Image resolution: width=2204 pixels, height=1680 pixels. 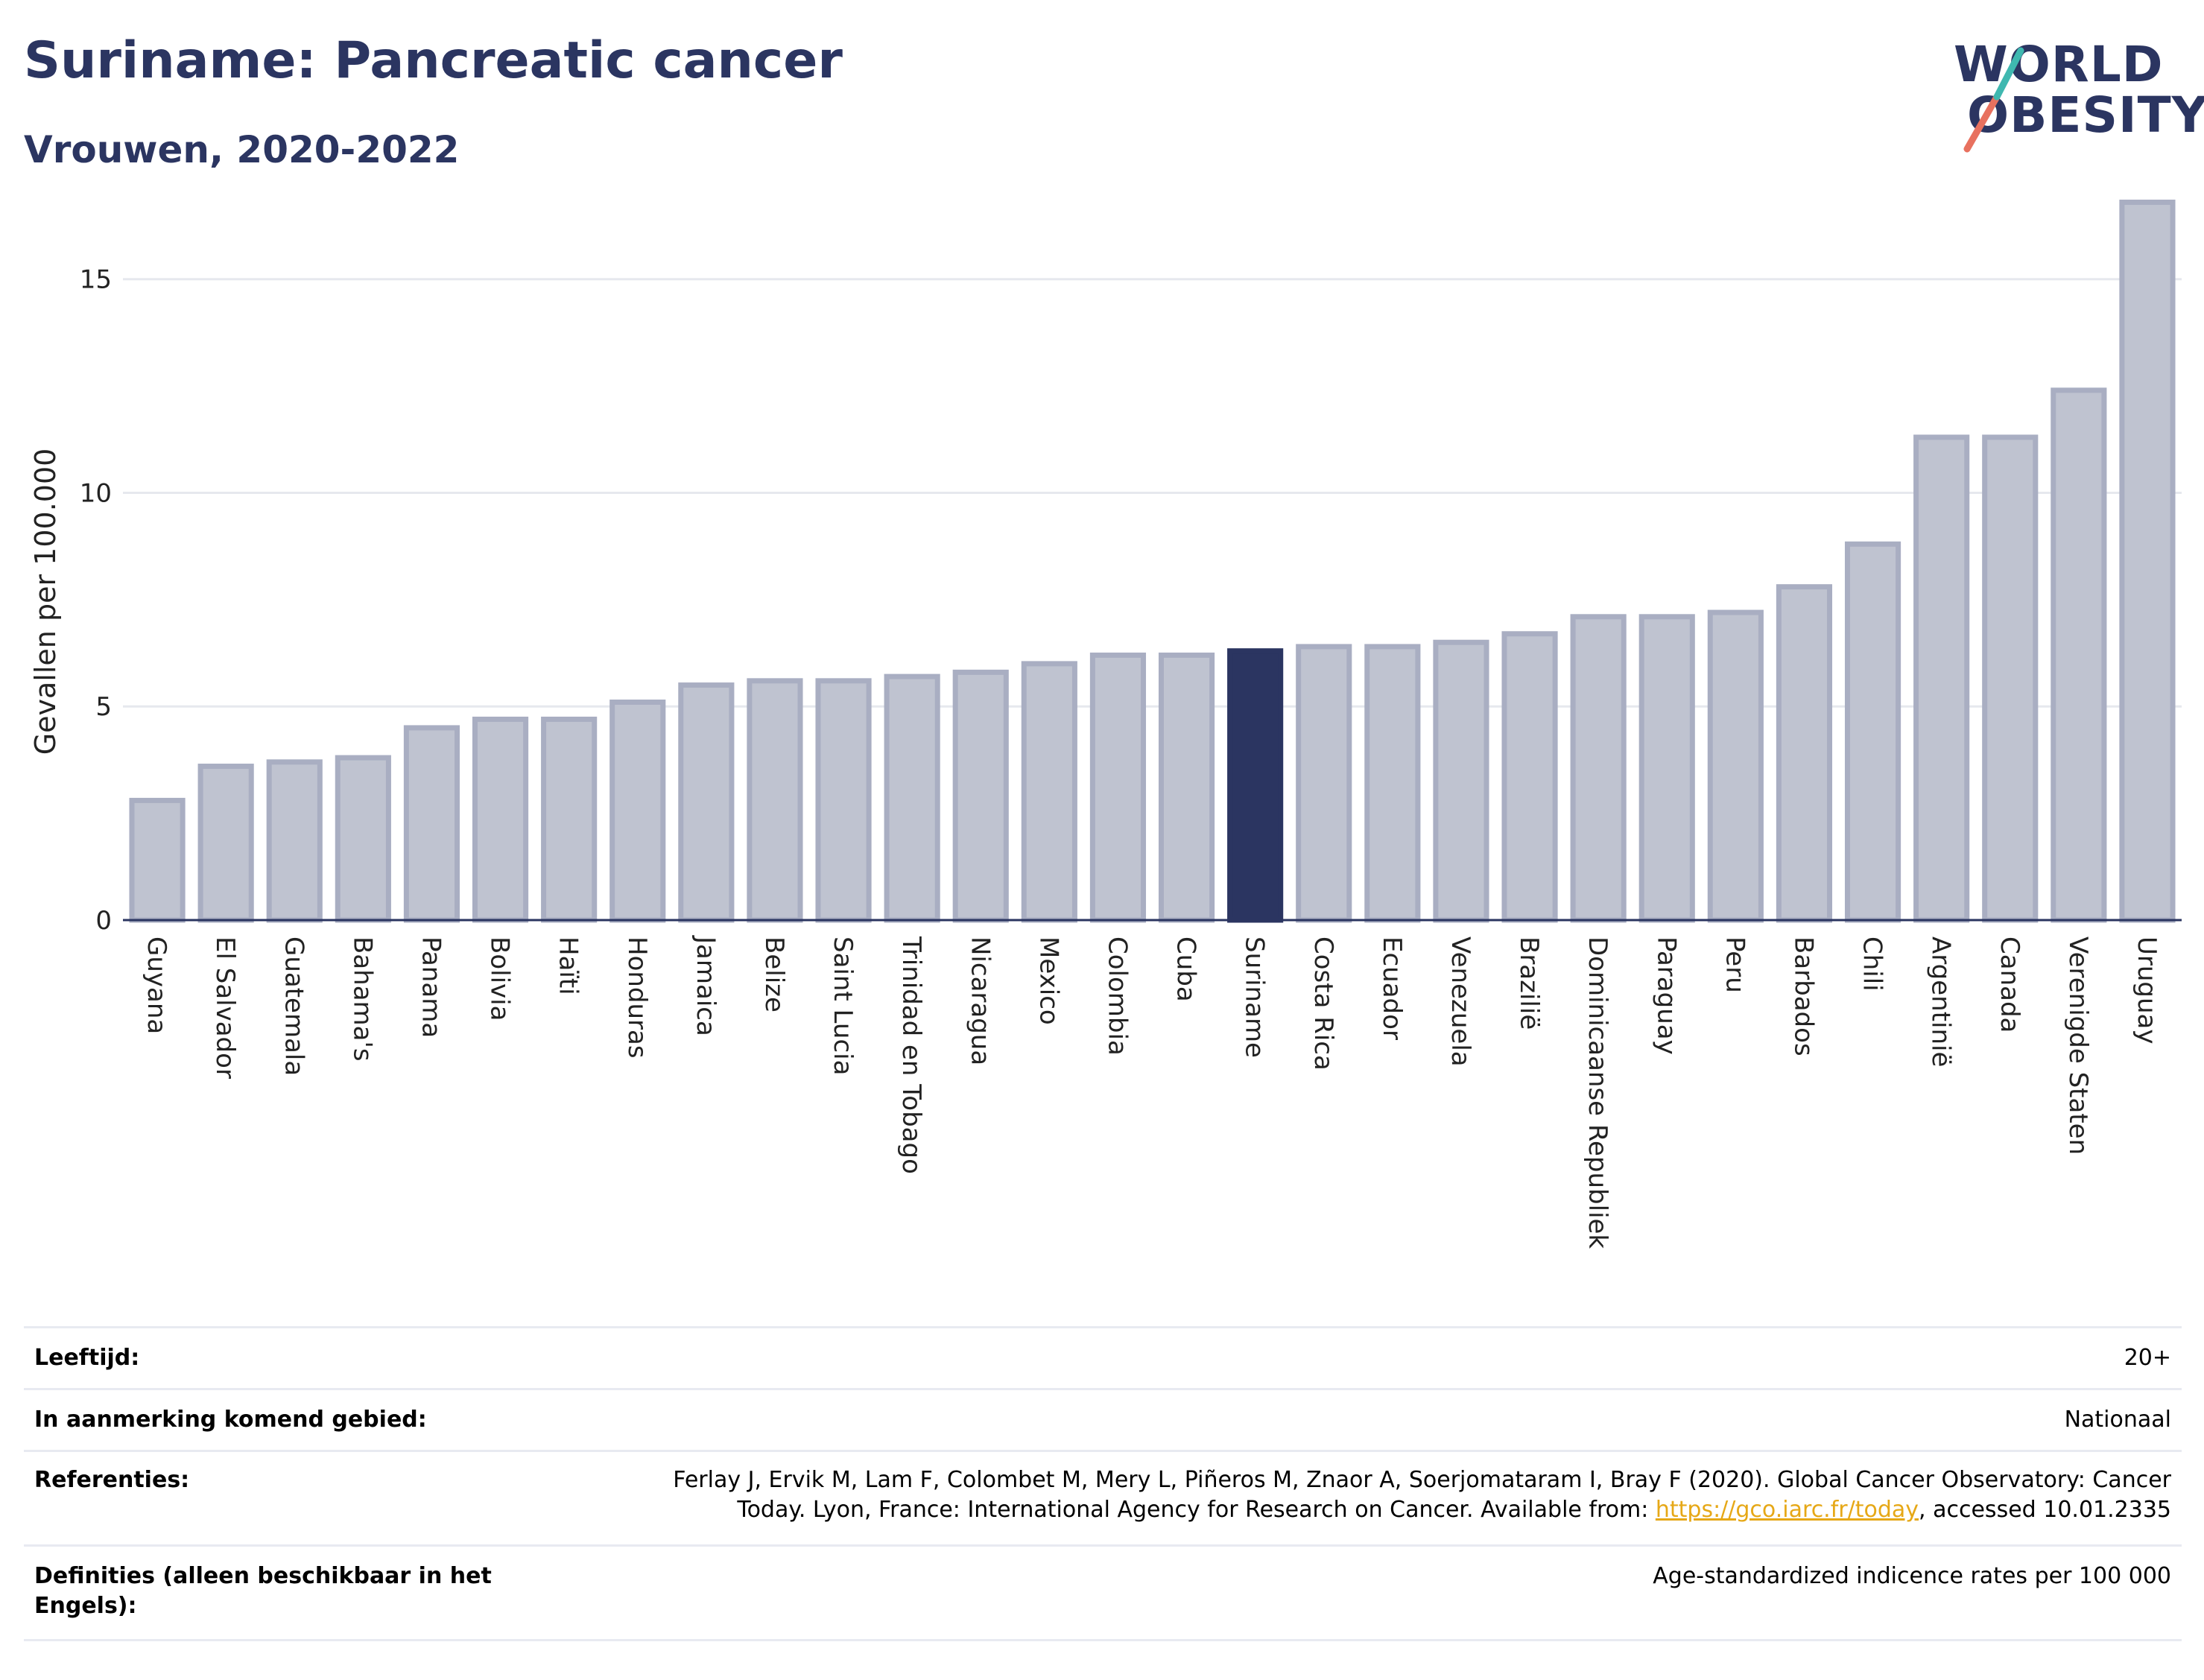 What do you see at coordinates (242, 149) in the screenshot?
I see `page-subtitle: Vrouwen, 2020-2022` at bounding box center [242, 149].